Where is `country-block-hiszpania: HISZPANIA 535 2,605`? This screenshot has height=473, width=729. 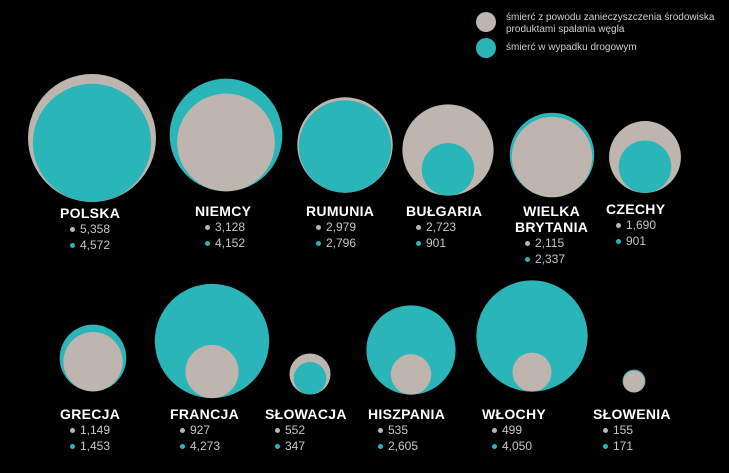 country-block-hiszpania: HISZPANIA 535 2,605 is located at coordinates (406, 430).